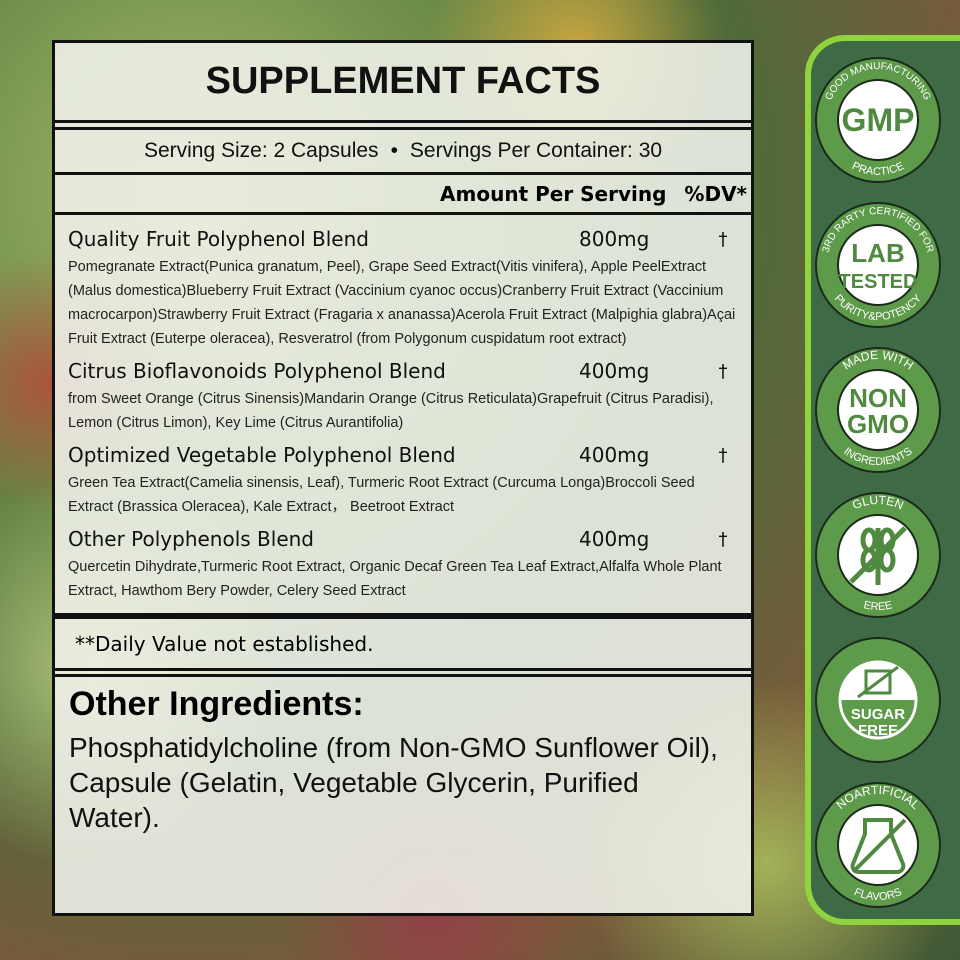 The image size is (960, 960). I want to click on daily-value-note: **Daily Value not established., so click(403, 642).